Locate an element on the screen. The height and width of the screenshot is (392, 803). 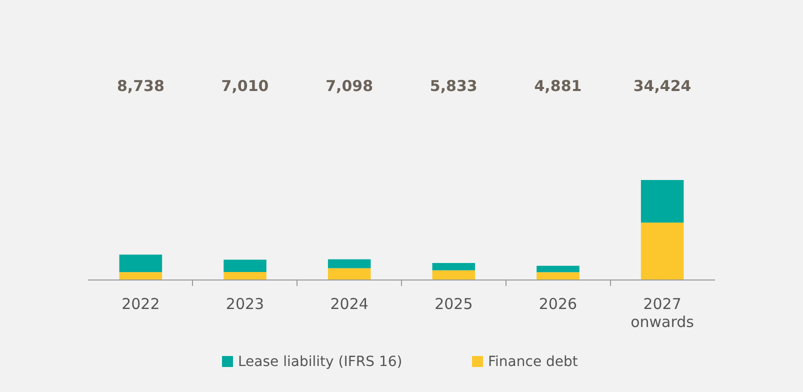
text: 5,833 is located at coordinates (454, 86).